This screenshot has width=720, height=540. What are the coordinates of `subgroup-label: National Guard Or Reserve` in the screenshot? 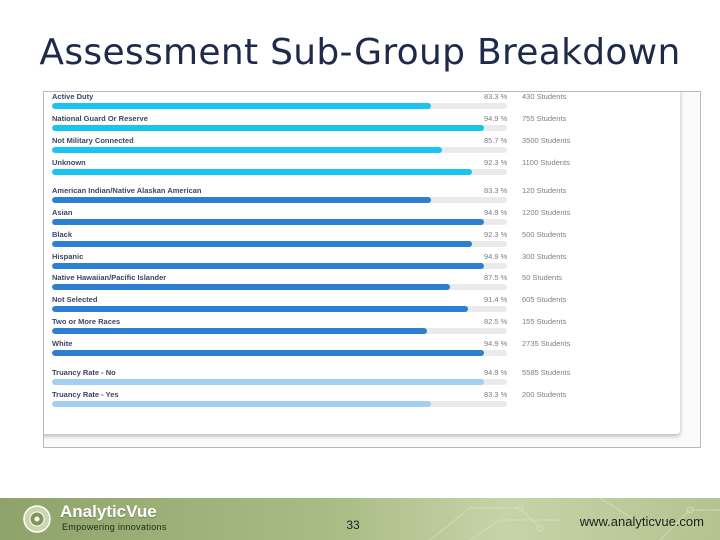 It's located at (100, 118).